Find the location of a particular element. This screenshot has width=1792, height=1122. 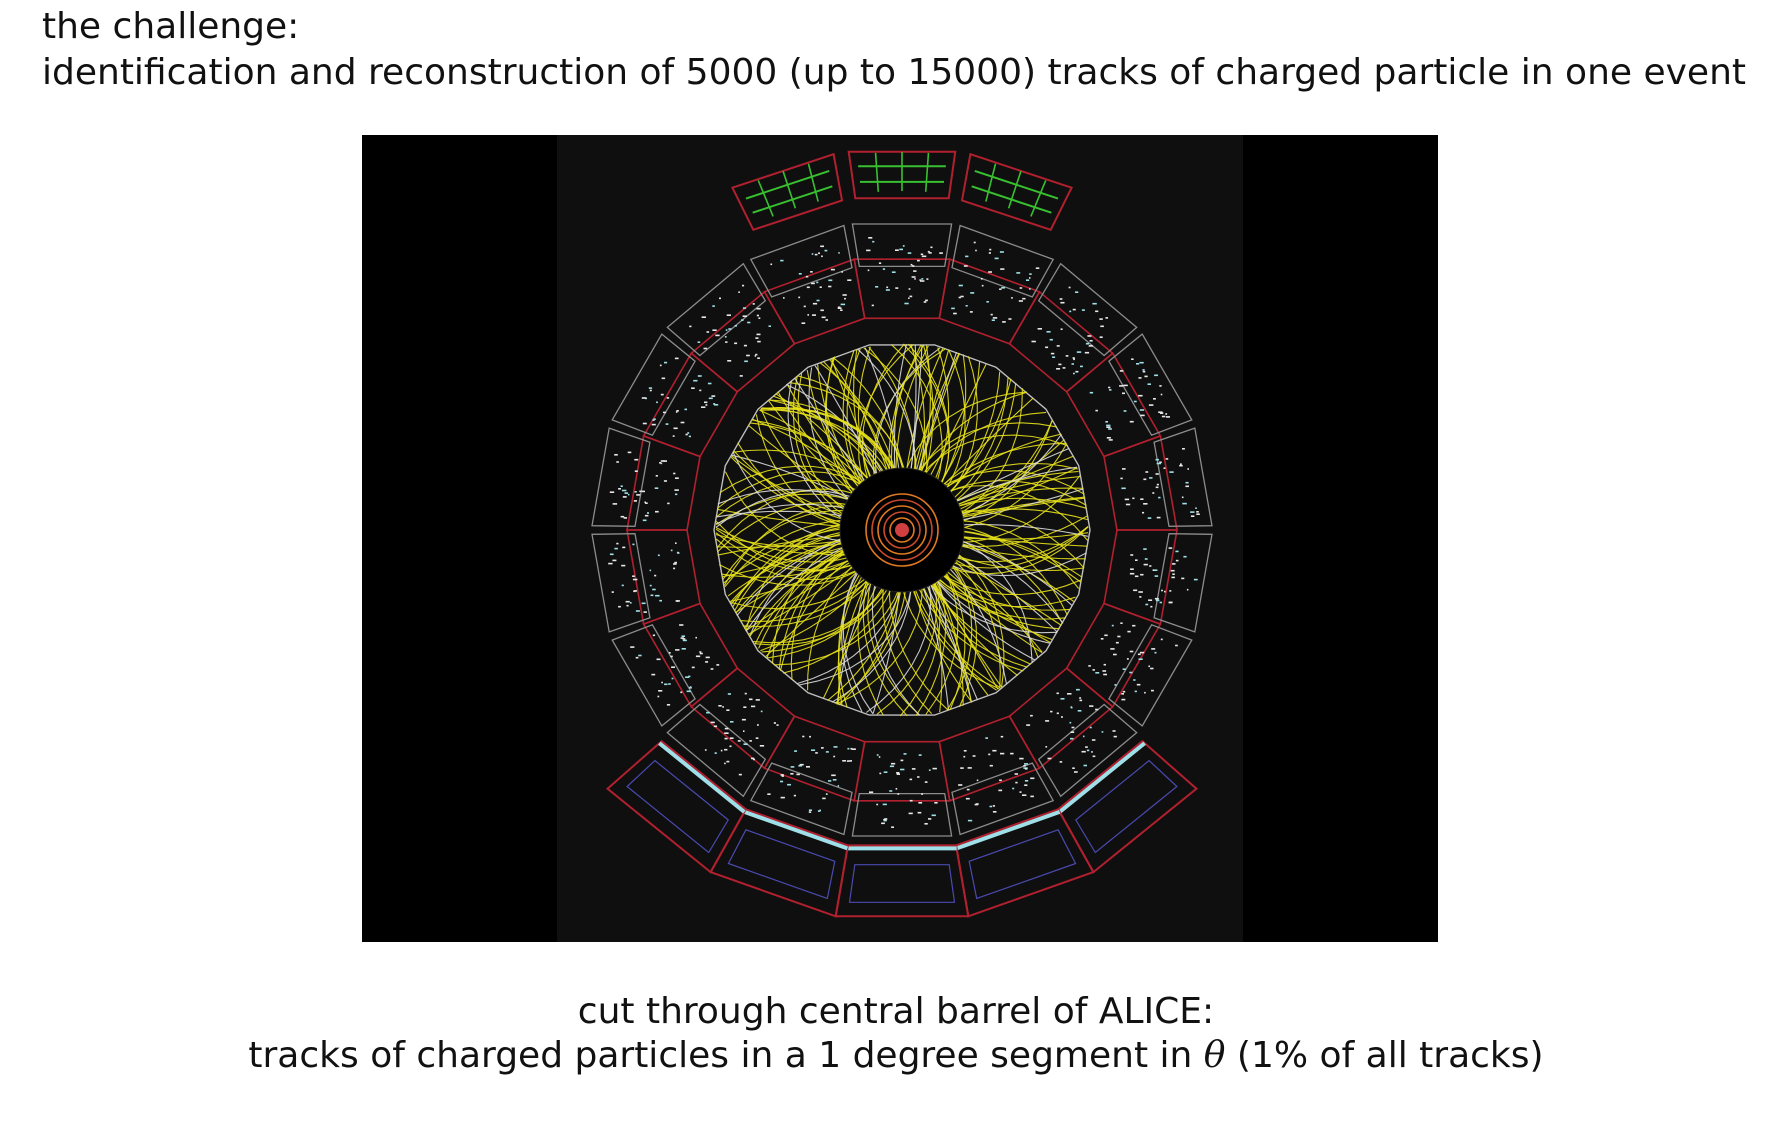

lower-module-hits is located at coordinates (796, 830).